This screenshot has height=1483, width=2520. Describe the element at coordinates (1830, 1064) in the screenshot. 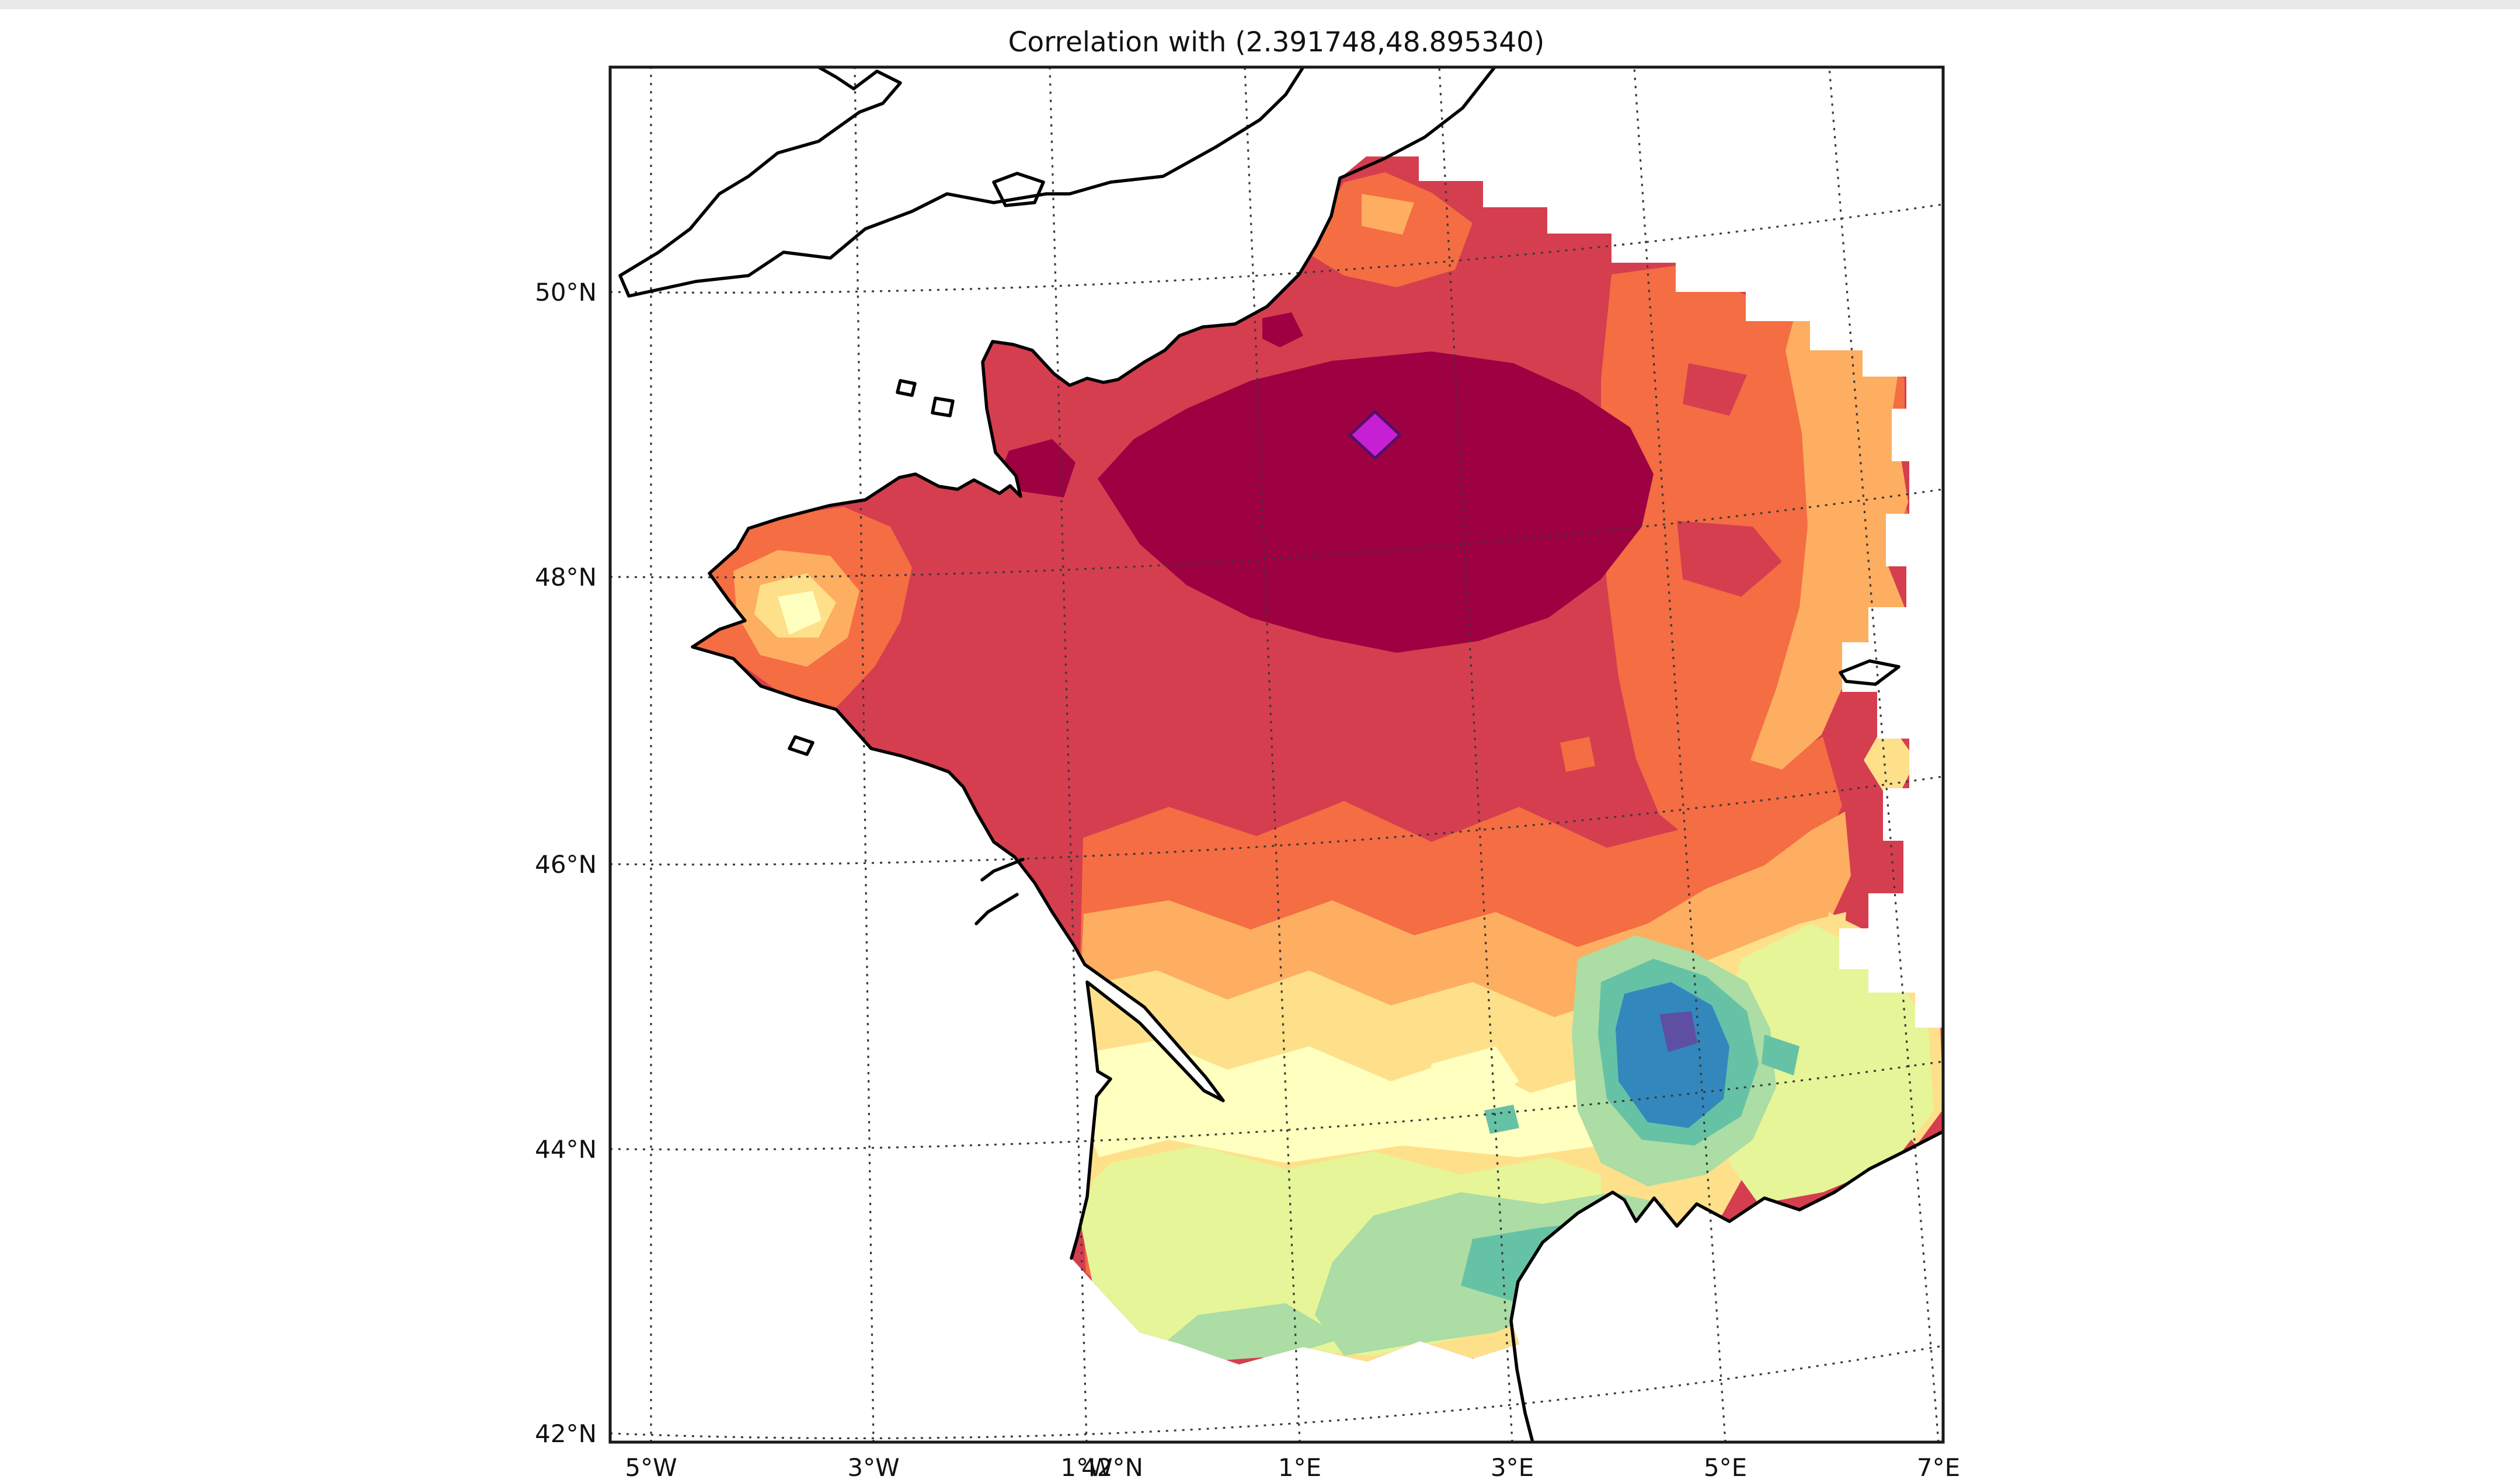

I see `contour-band-yellowgreen-provence` at that location.